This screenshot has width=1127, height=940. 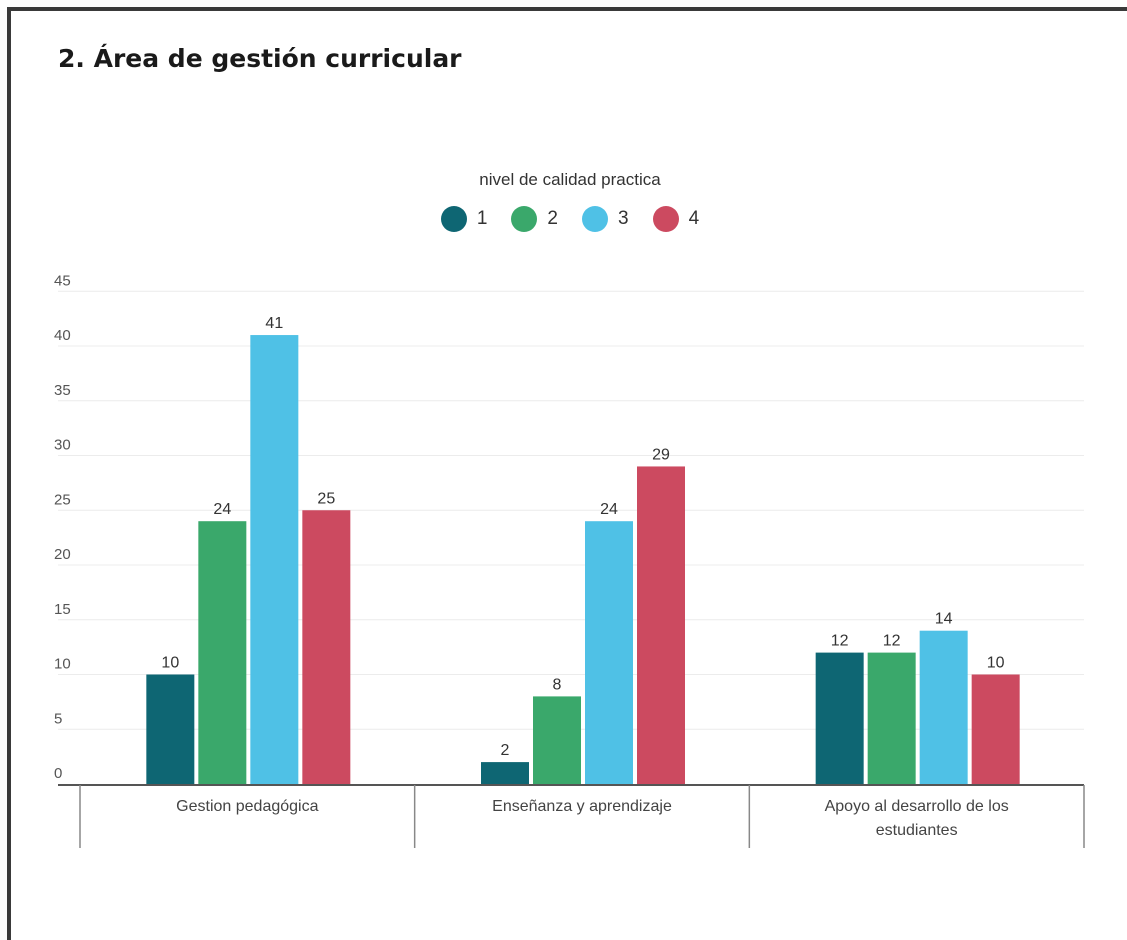 What do you see at coordinates (944, 619) in the screenshot?
I see `data-label: 14` at bounding box center [944, 619].